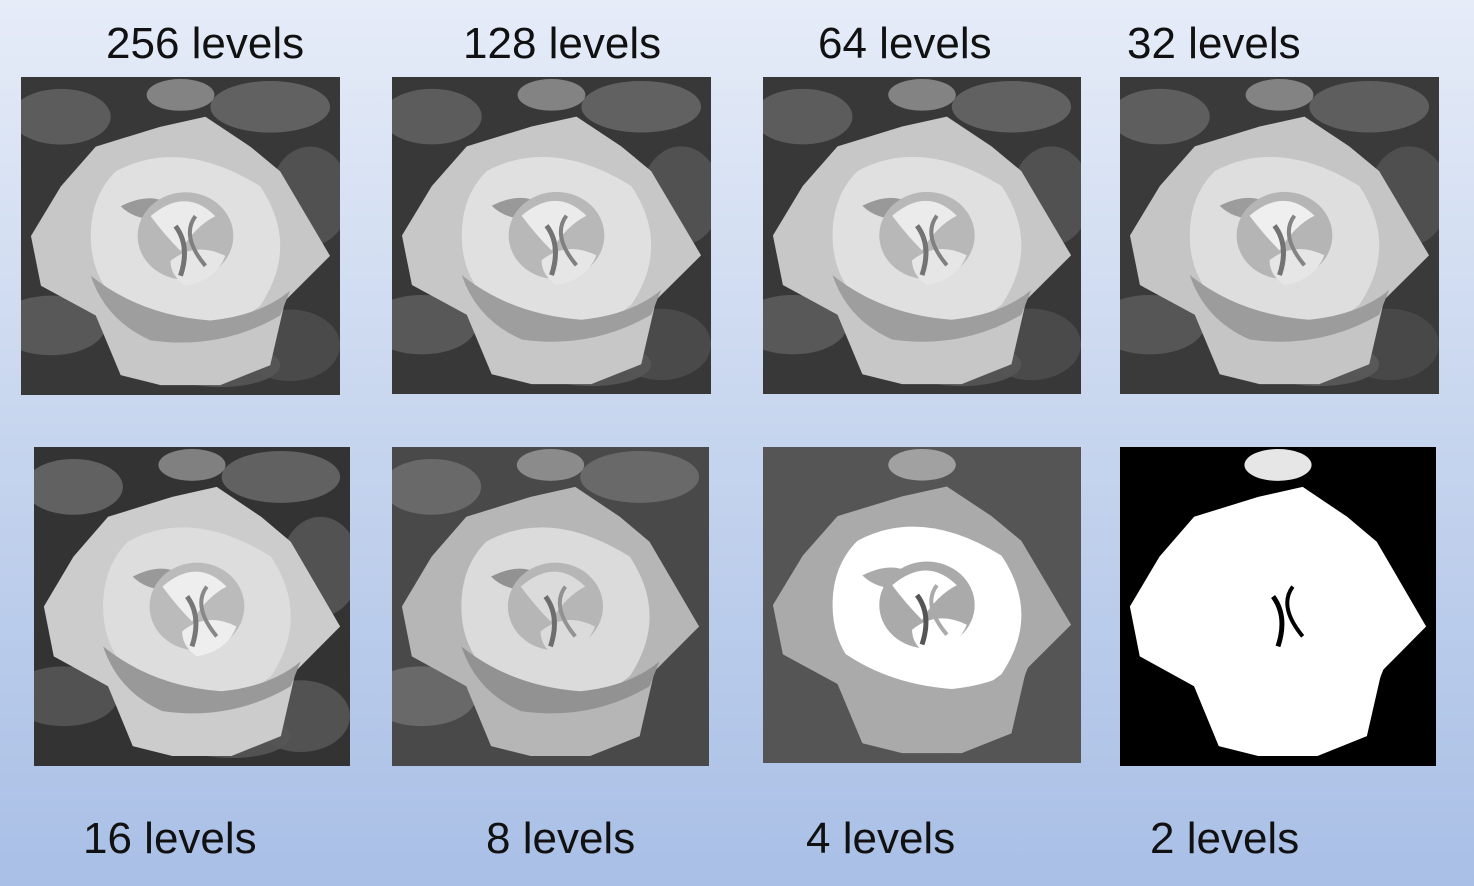 The width and height of the screenshot is (1474, 886). I want to click on rose-image-64-levels, so click(922, 235).